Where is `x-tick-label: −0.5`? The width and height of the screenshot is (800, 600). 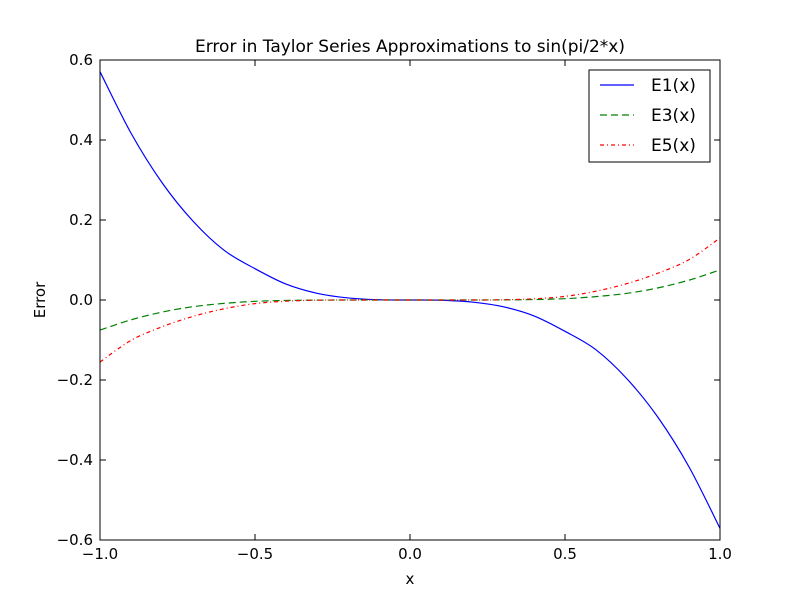
x-tick-label: −0.5 is located at coordinates (255, 554).